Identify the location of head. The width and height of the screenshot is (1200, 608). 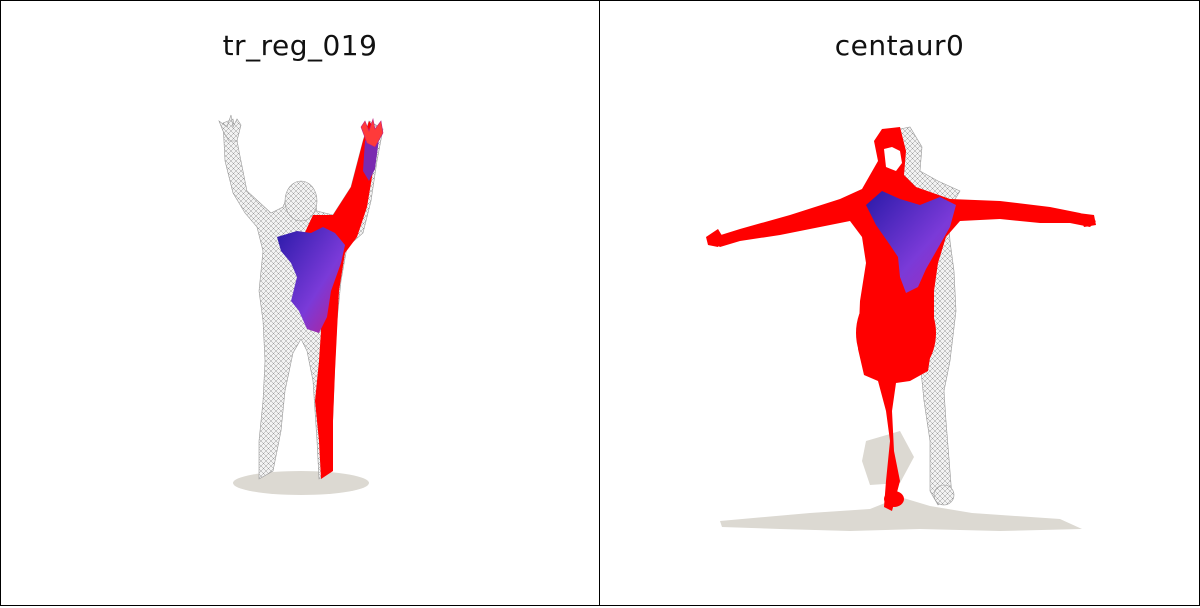
(301, 201).